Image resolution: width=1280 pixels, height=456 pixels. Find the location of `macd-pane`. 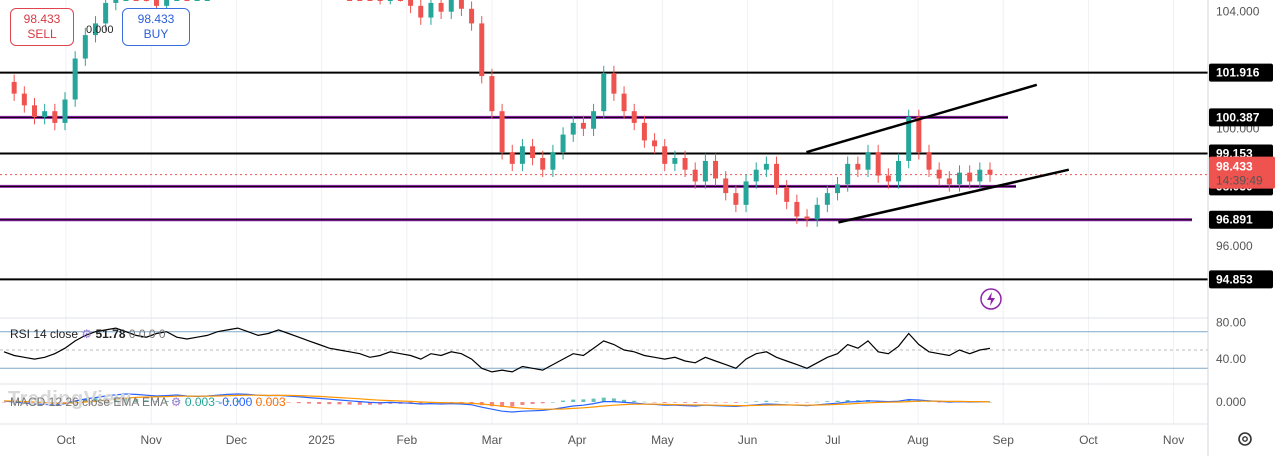

macd-pane is located at coordinates (604, 398).